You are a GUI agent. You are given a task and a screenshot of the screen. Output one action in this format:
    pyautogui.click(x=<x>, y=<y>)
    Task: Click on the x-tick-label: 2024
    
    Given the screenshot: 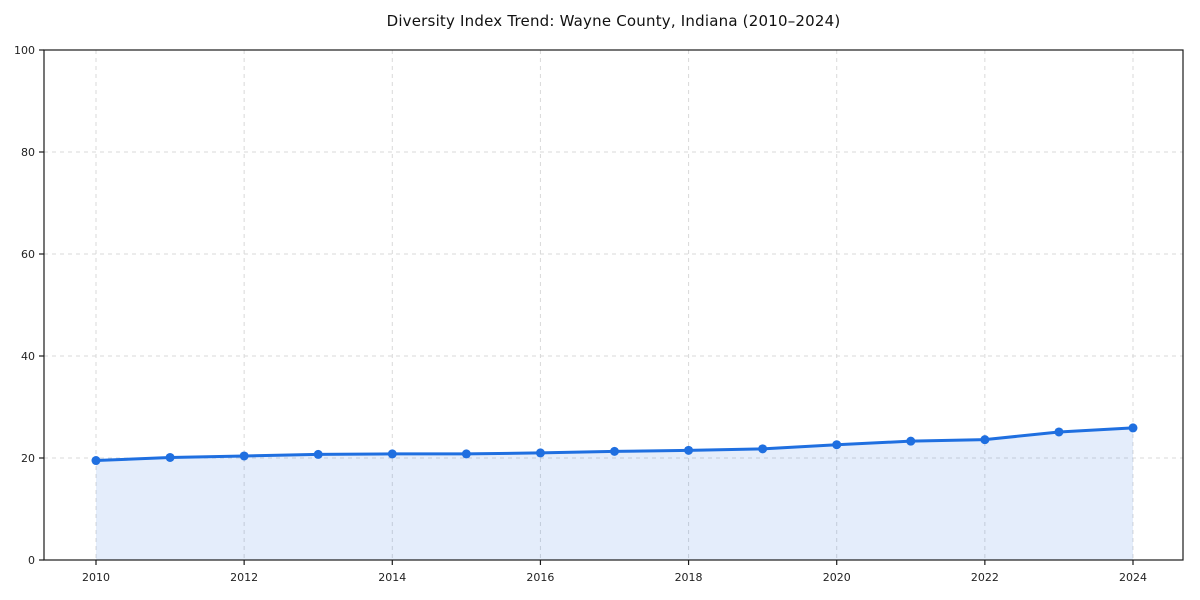 What is the action you would take?
    pyautogui.click(x=1133, y=577)
    